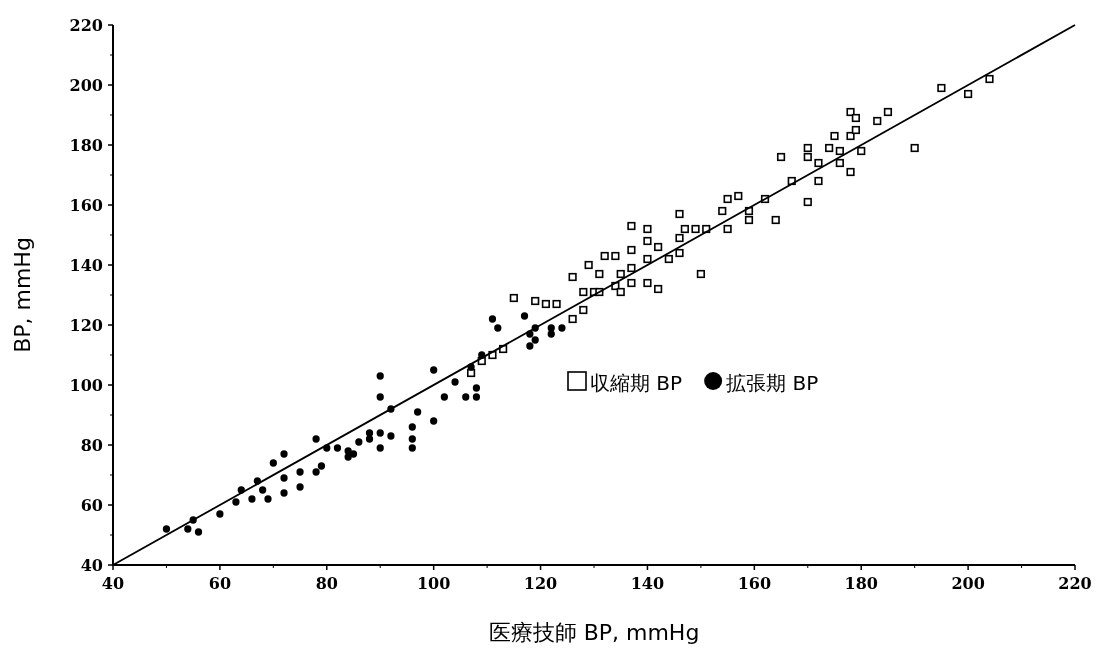 This screenshot has width=1104, height=648. Describe the element at coordinates (540, 583) in the screenshot. I see `x-tick-label: 120` at that location.